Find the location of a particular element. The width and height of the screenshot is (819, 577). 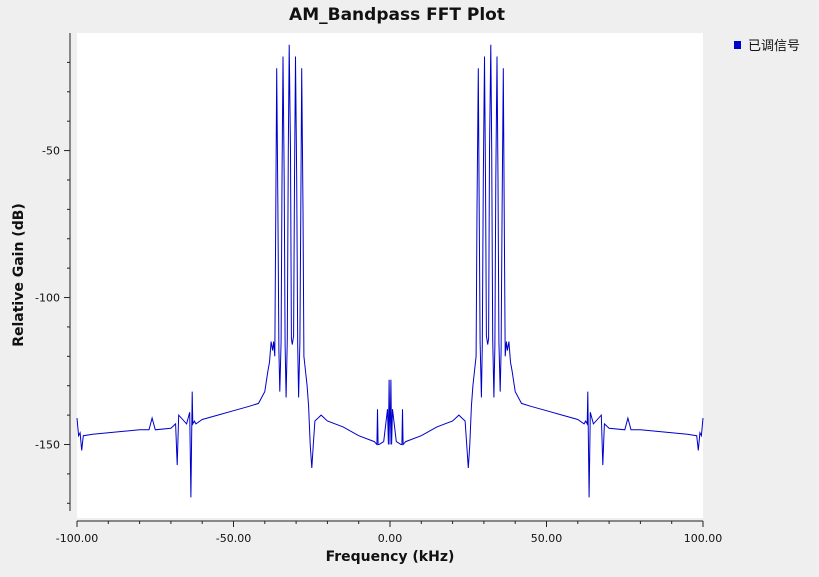

x-tick-label: 100.00 is located at coordinates (703, 538).